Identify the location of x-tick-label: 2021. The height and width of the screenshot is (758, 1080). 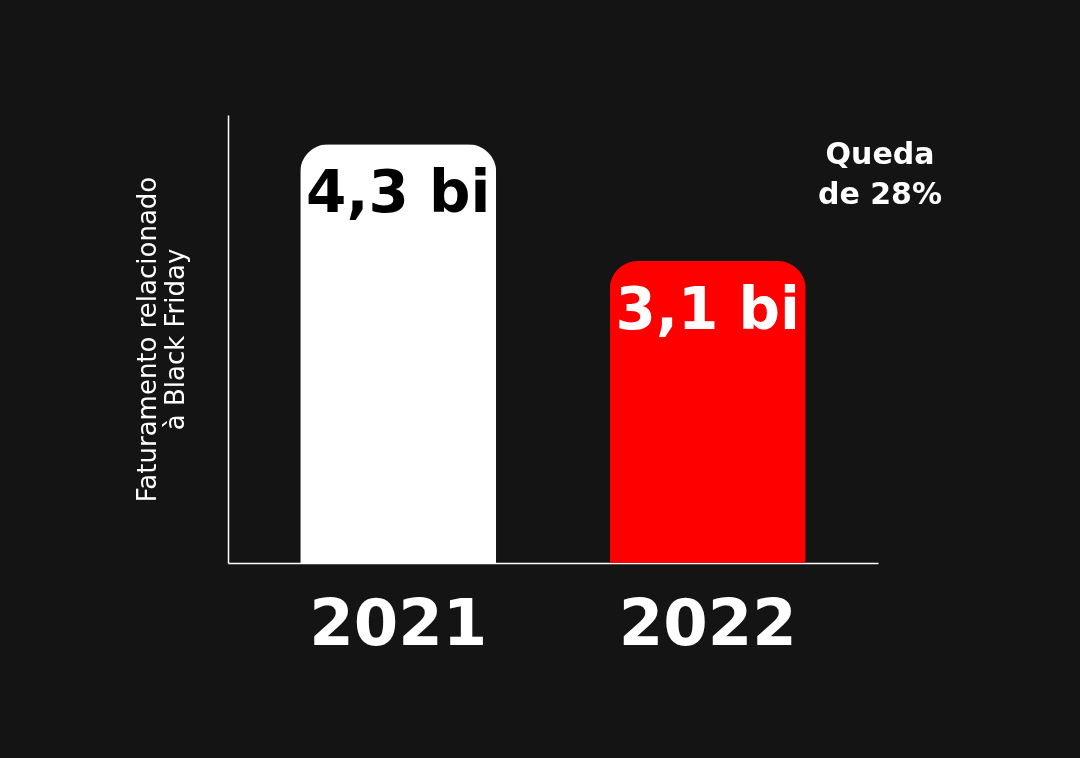
(398, 622).